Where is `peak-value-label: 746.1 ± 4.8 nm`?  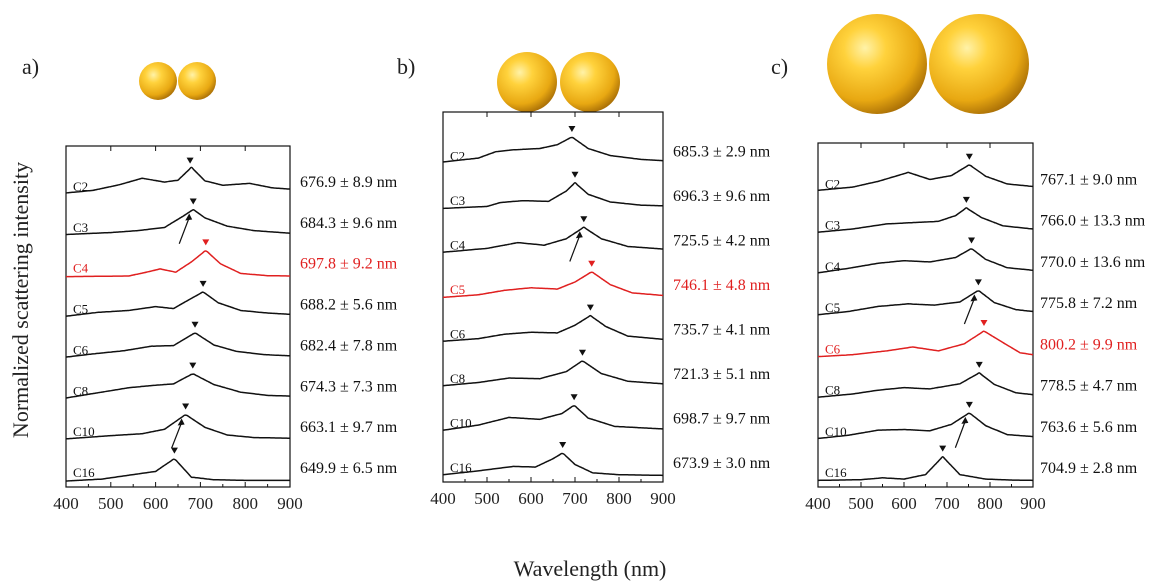
peak-value-label: 746.1 ± 4.8 nm is located at coordinates (722, 285).